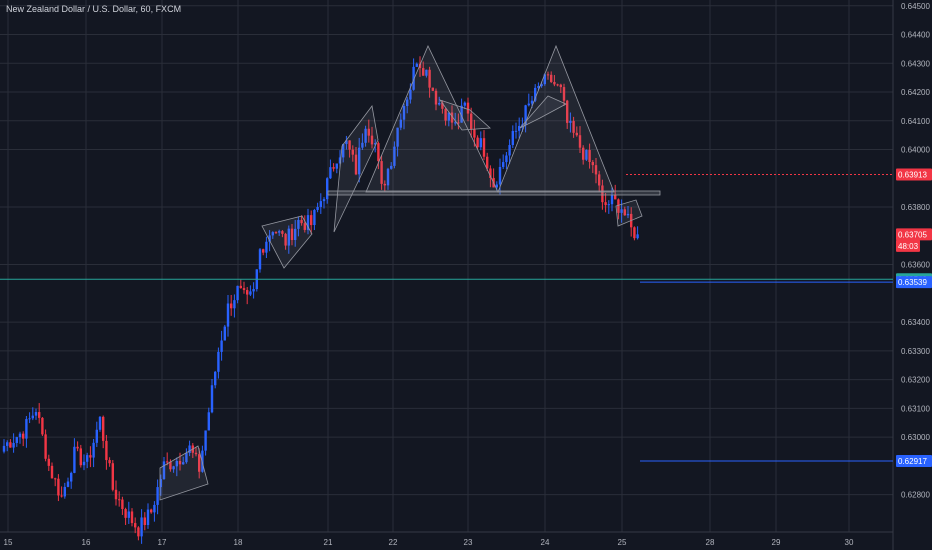  I want to click on price-badge-label: 0.63539, so click(912, 282).